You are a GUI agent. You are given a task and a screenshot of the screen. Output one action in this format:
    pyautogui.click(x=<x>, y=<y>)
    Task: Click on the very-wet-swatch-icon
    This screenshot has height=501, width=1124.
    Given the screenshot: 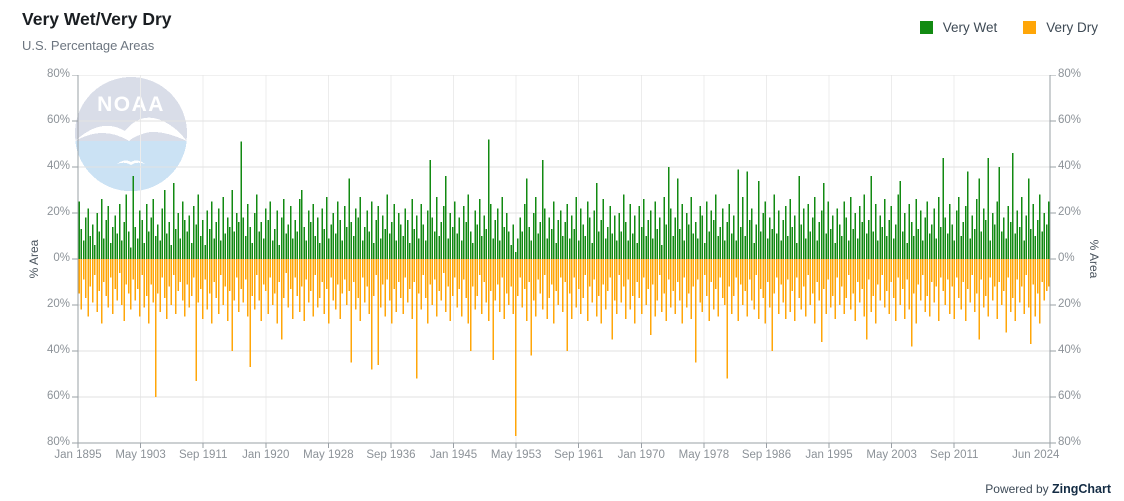 What is the action you would take?
    pyautogui.click(x=926, y=27)
    